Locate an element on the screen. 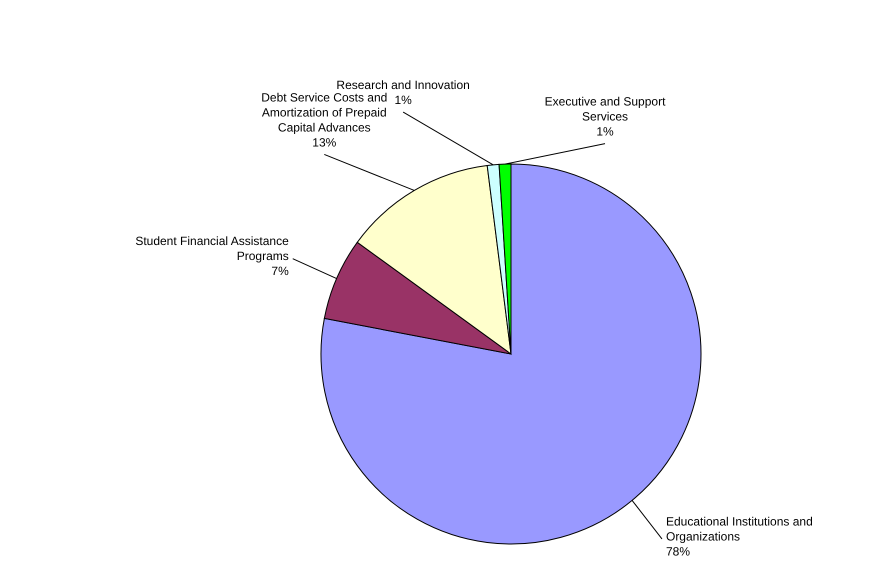 The image size is (895, 571). slice-label: Research and Innovation is located at coordinates (403, 85).